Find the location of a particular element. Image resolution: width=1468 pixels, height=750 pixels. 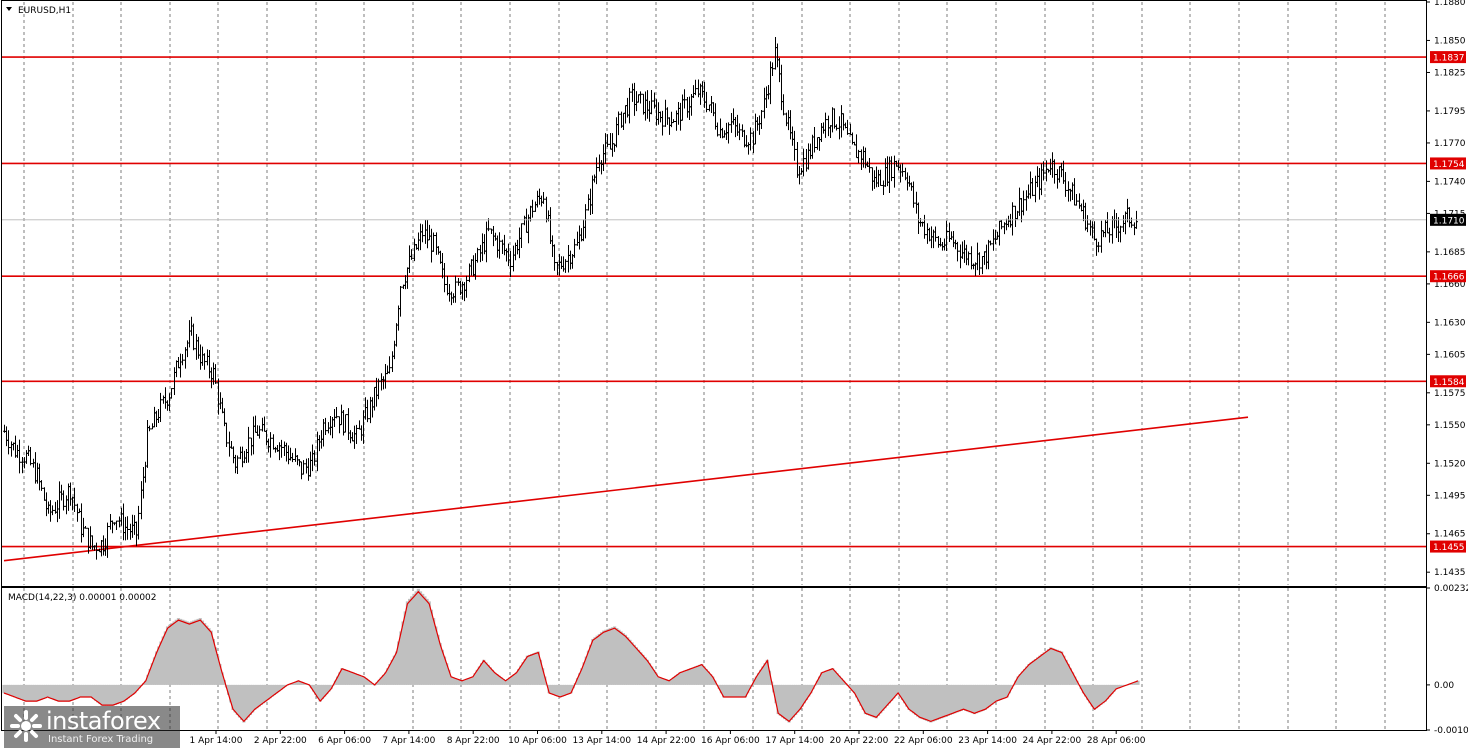

macd-tick-label: -0.00108 is located at coordinates (1451, 731).